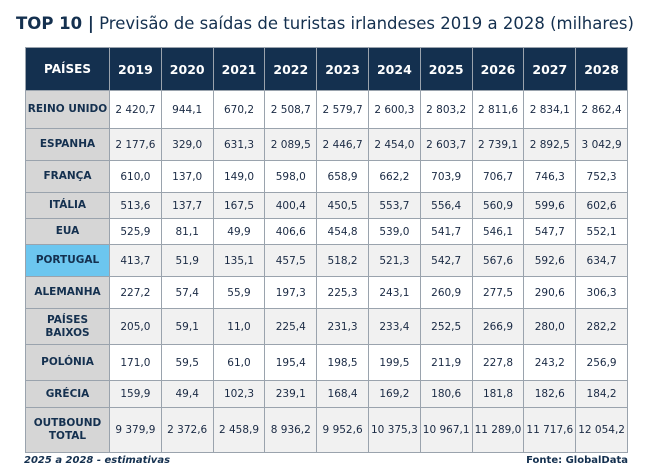 Image resolution: width=650 pixels, height=471 pixels. What do you see at coordinates (446, 69) in the screenshot?
I see `header-year: 2025` at bounding box center [446, 69].